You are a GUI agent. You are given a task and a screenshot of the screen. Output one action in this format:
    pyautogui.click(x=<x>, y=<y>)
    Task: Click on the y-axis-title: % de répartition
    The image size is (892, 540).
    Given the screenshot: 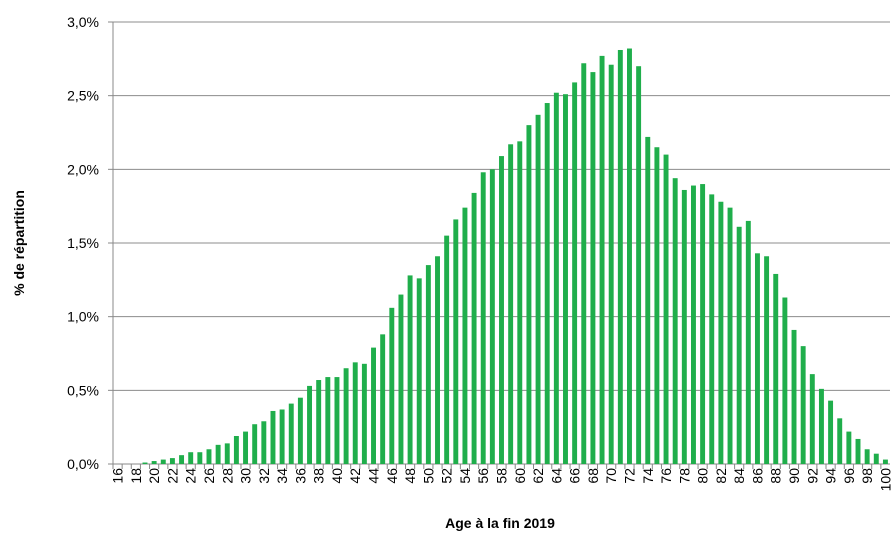 What is the action you would take?
    pyautogui.click(x=19, y=243)
    